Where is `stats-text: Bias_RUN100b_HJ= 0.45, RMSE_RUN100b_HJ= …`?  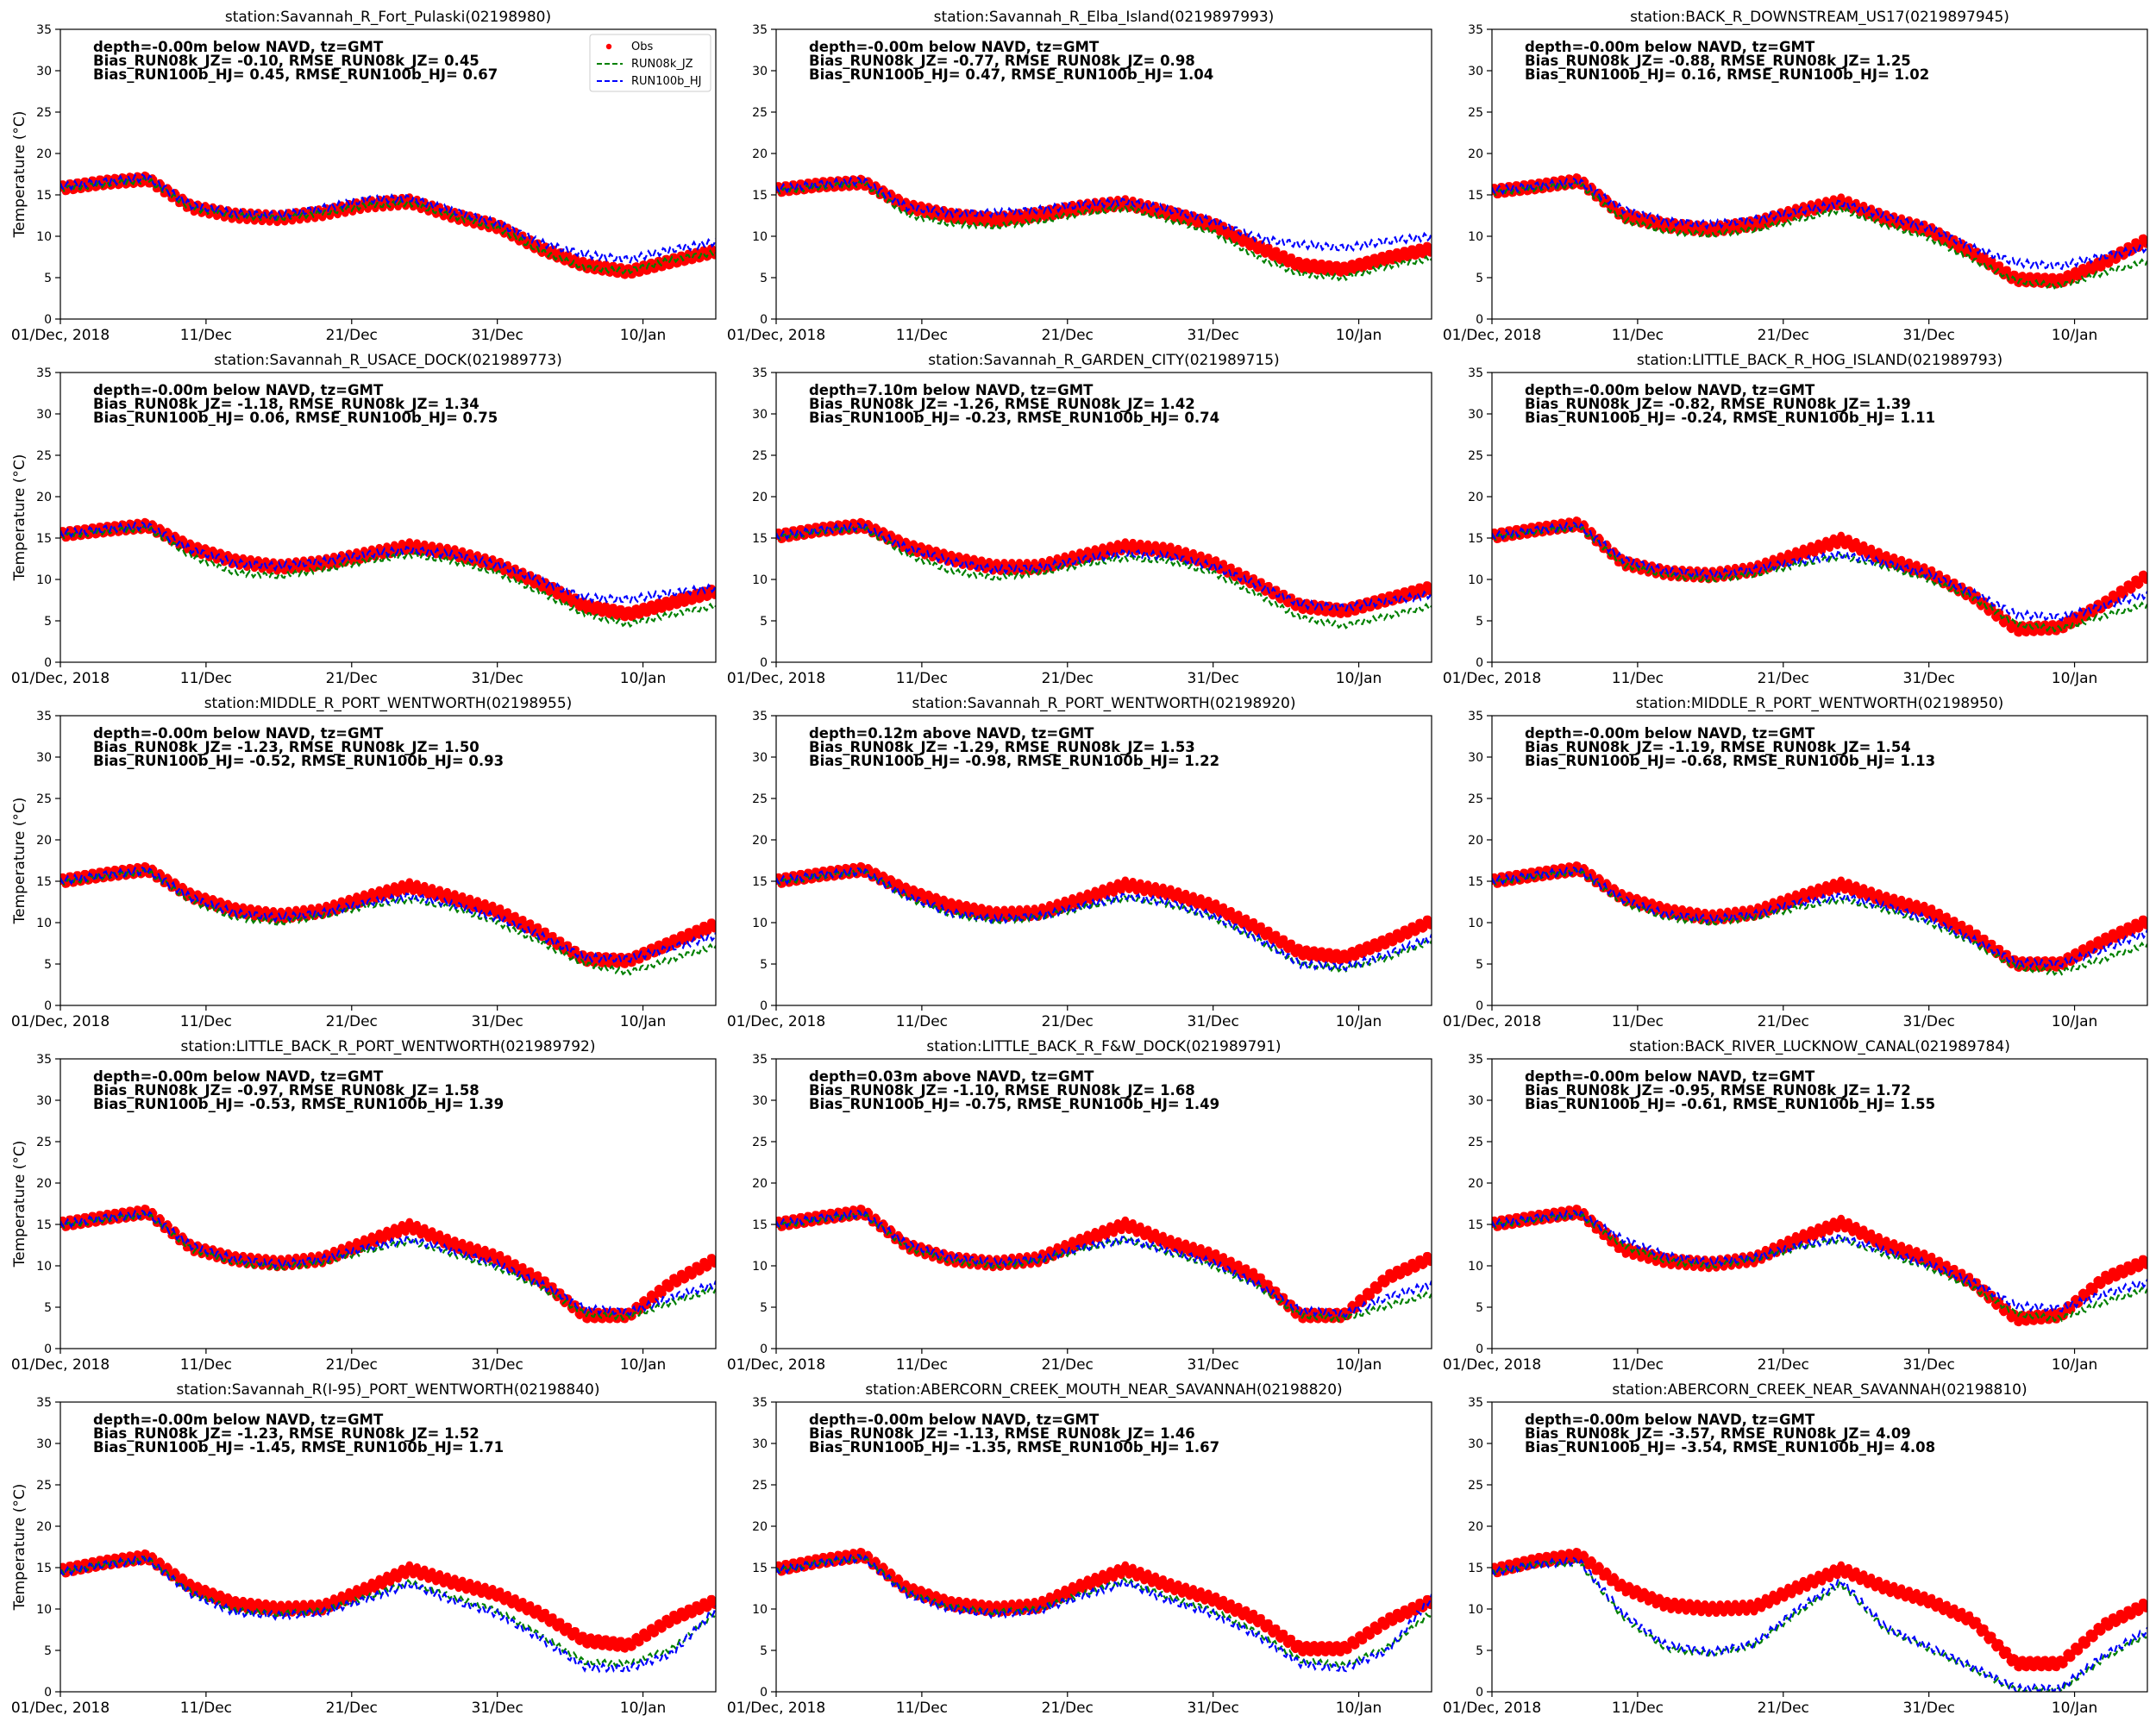
stats-text: Bias_RUN100b_HJ= 0.45, RMSE_RUN100b_HJ= … is located at coordinates (295, 74).